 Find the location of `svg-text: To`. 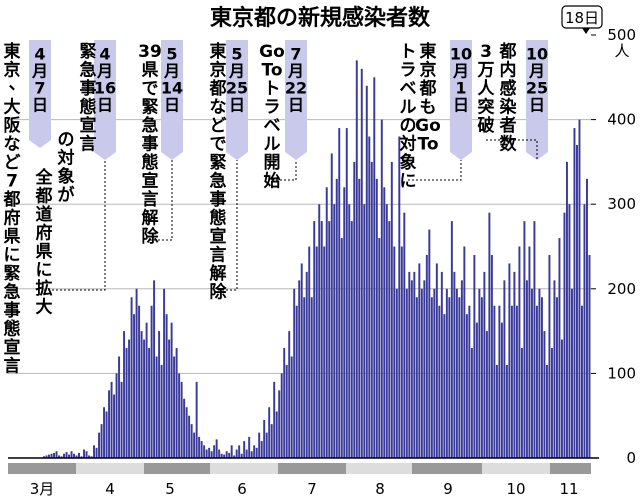

svg-text: To is located at coordinates (427, 145).